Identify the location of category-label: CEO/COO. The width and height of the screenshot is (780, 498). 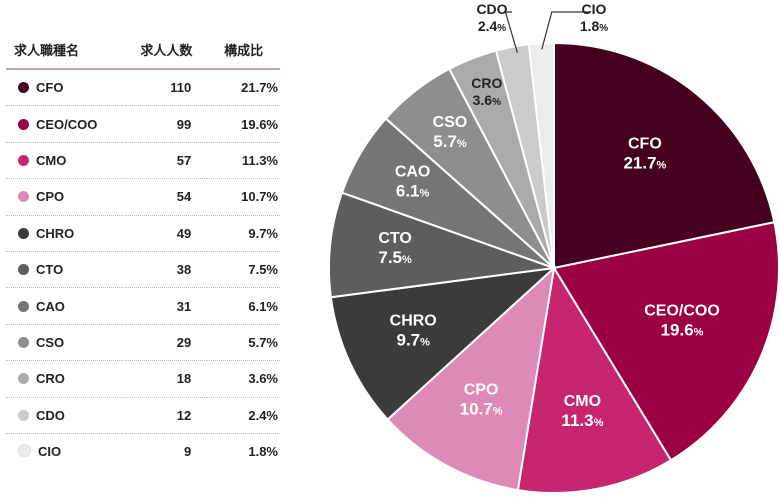
(67, 124).